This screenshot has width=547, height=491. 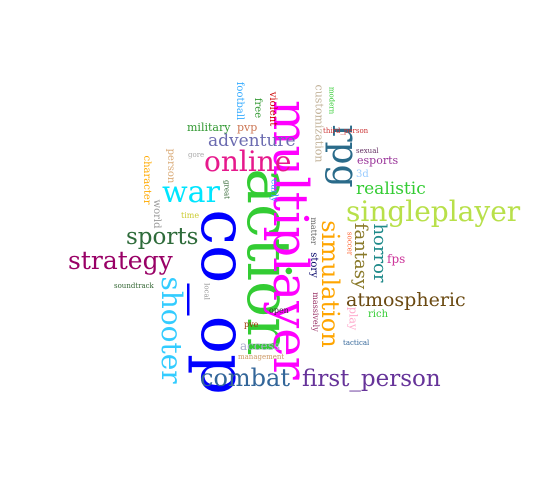 I want to click on word-pvp: pvp, so click(x=247, y=127).